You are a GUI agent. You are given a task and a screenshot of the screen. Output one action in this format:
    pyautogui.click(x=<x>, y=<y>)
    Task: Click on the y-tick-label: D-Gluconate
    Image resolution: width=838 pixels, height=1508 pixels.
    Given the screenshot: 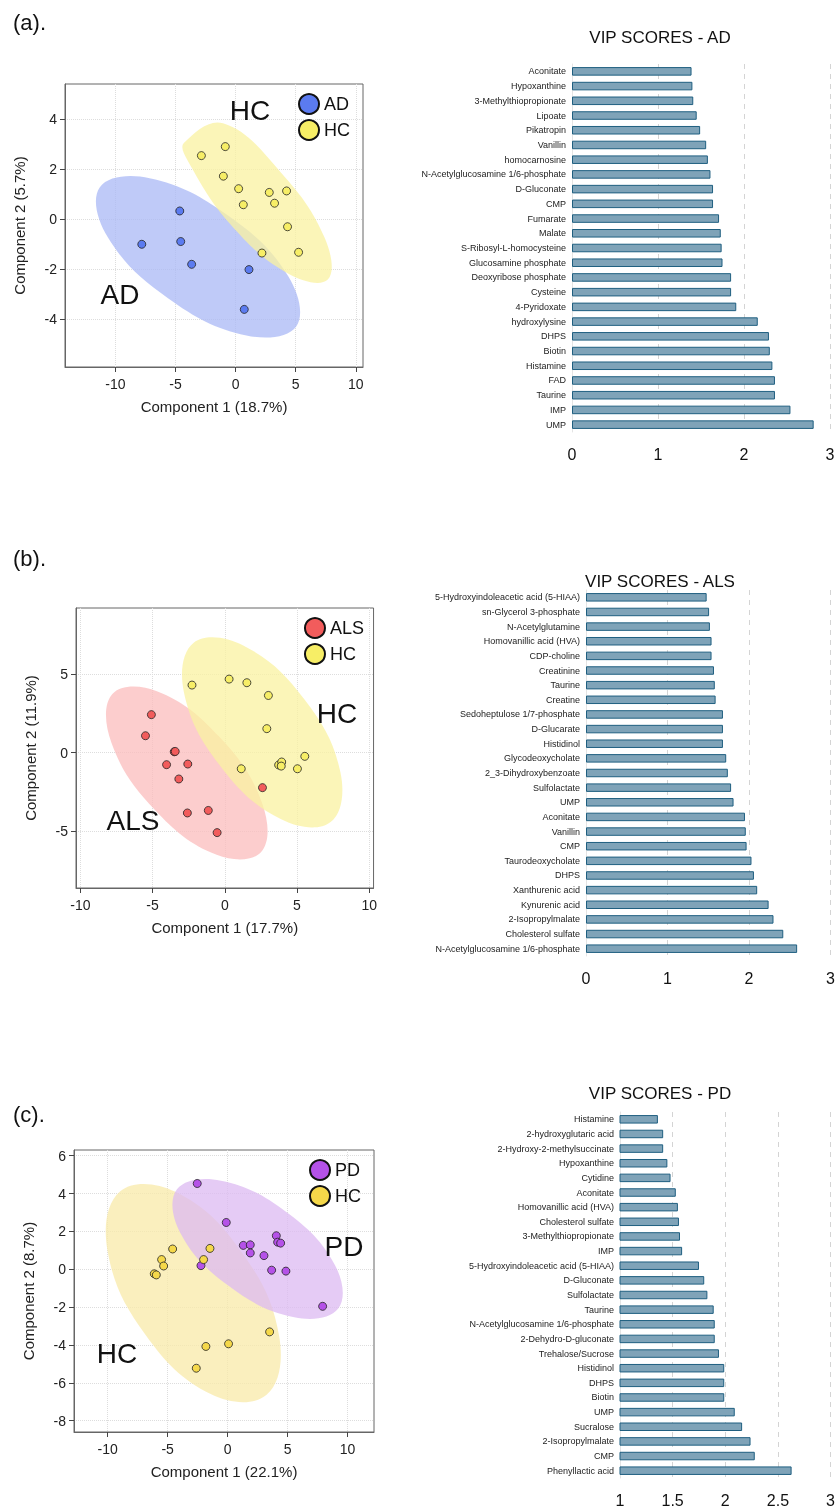 What is the action you would take?
    pyautogui.click(x=540, y=189)
    